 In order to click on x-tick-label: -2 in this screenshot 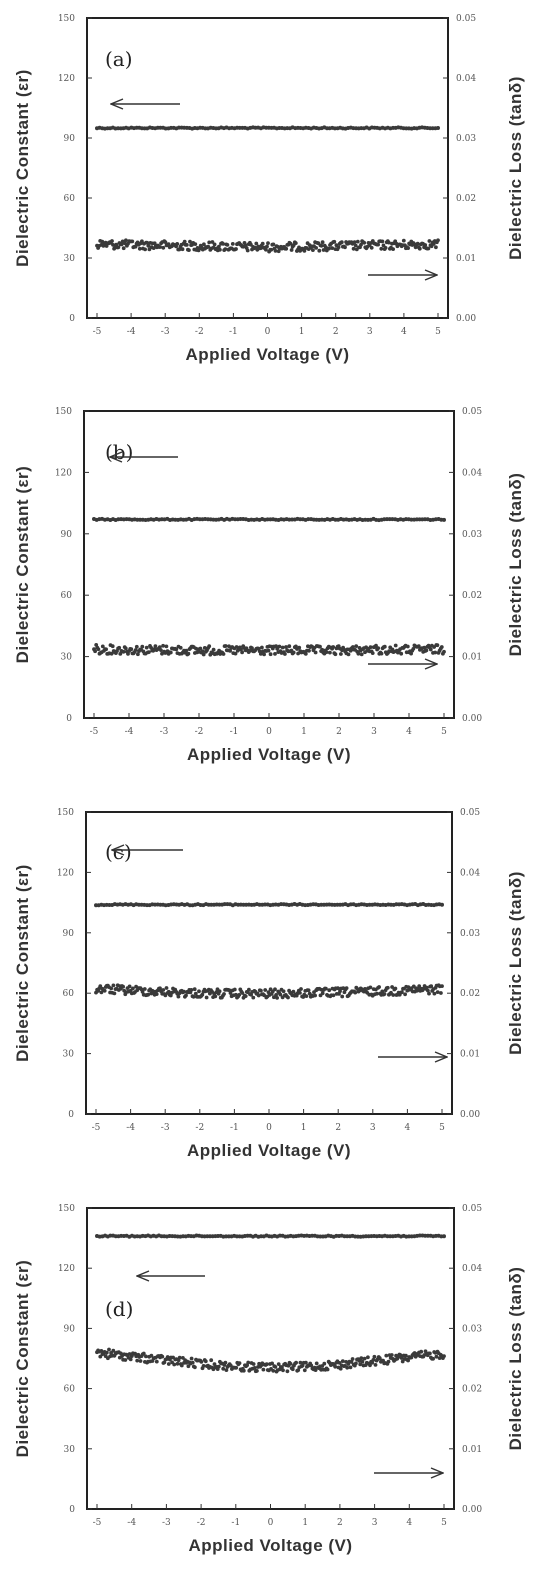, I will do `click(199, 332)`.